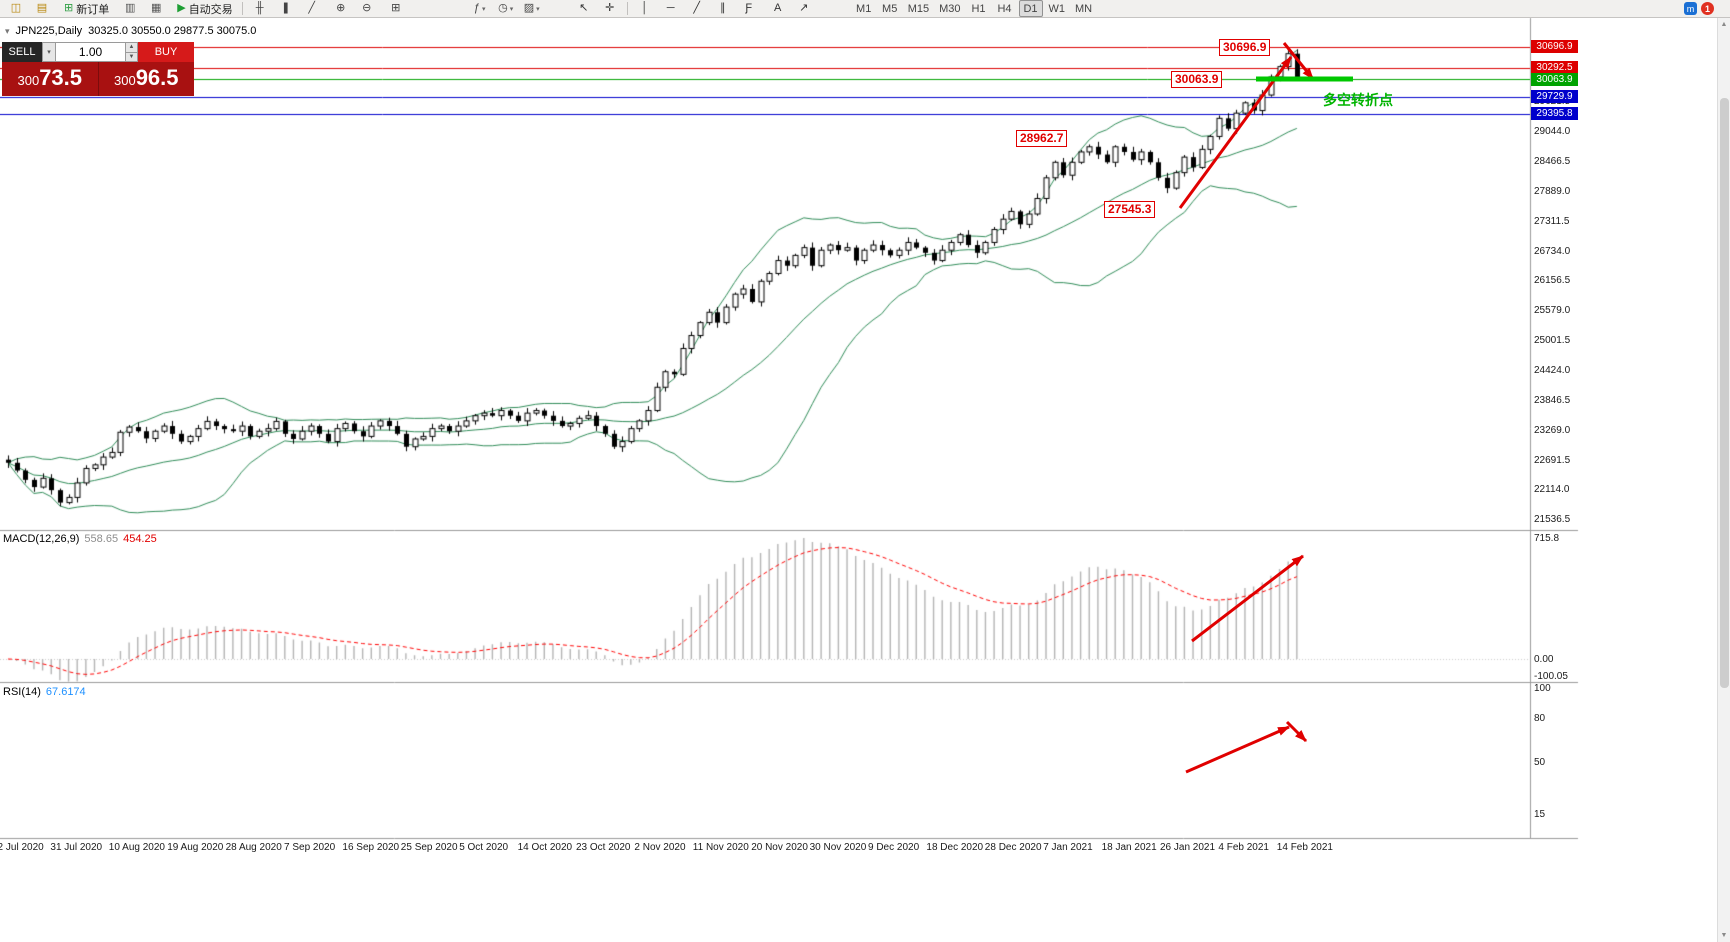  I want to click on new-order-button-label: 新订单, so click(93, 9).